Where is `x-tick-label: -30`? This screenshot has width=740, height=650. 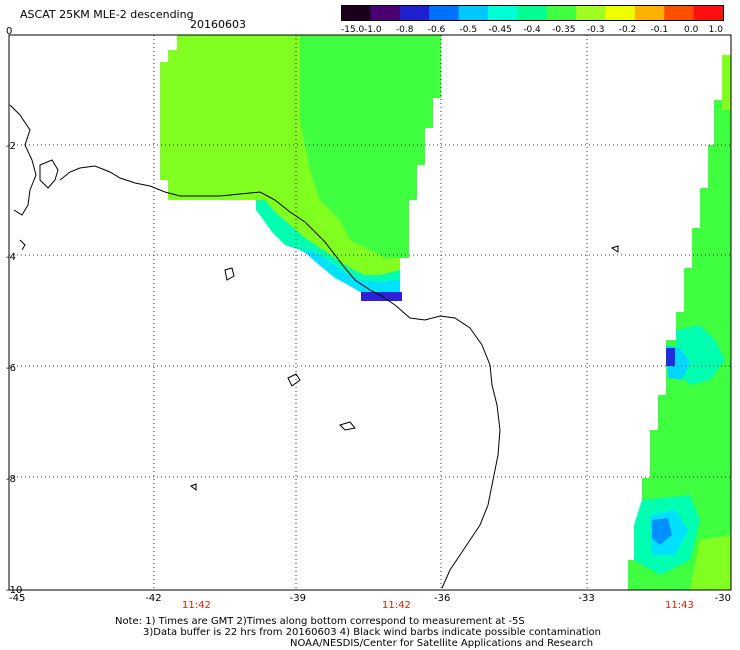 x-tick-label: -30 is located at coordinates (723, 598).